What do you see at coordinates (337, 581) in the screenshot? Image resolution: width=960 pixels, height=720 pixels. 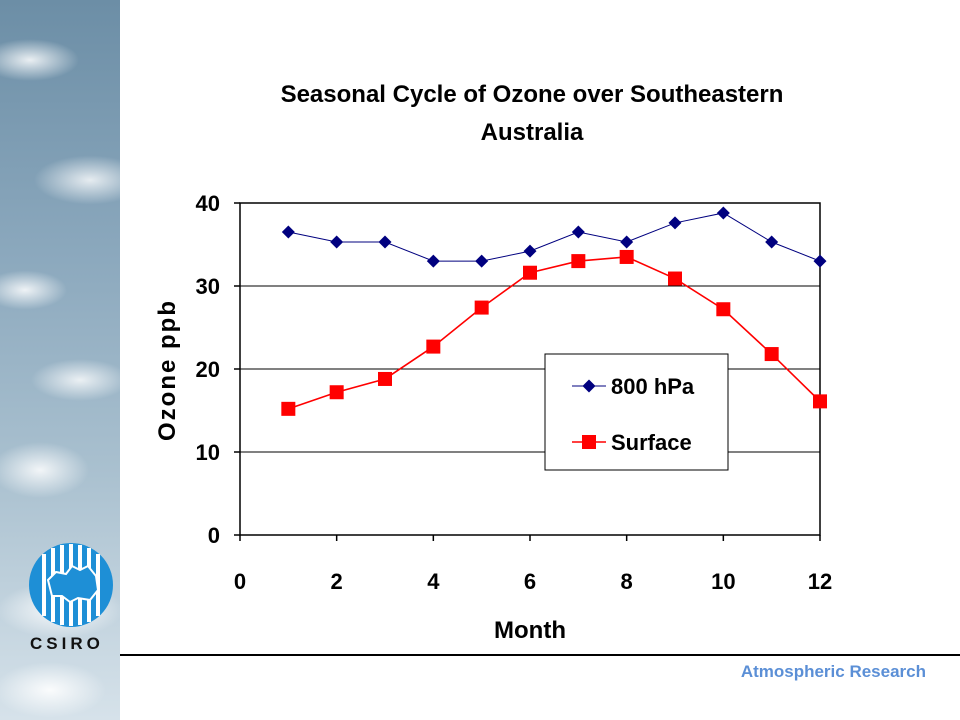 I see `x-tick-label: 2` at bounding box center [337, 581].